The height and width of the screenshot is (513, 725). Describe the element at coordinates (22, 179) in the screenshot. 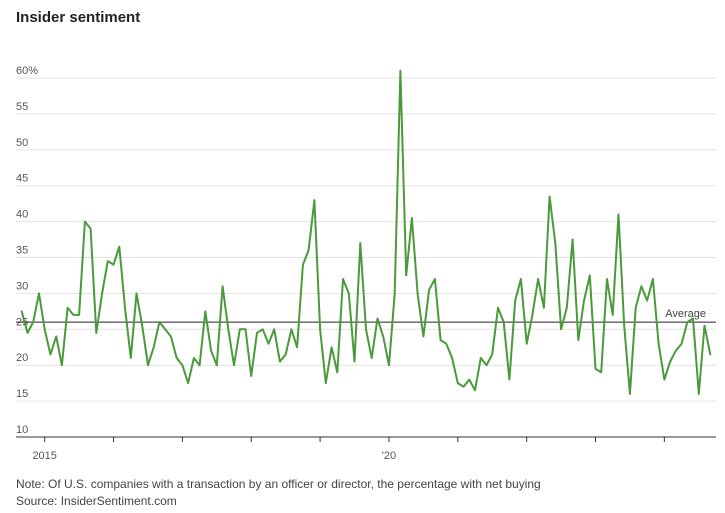

I see `y-tick-label-45: 45` at that location.